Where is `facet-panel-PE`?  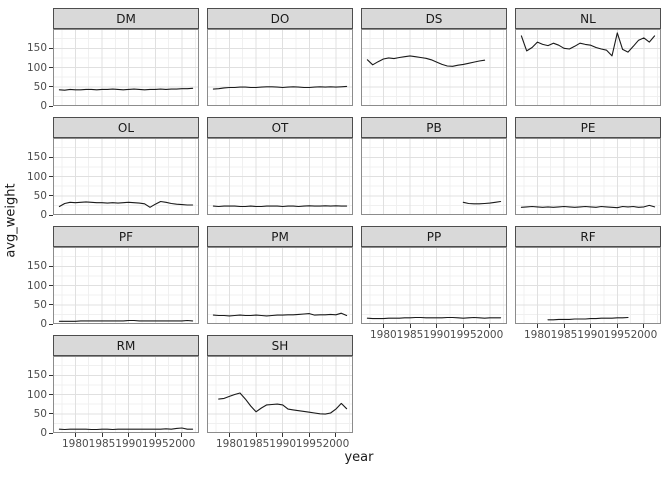
facet-panel-PE is located at coordinates (588, 176).